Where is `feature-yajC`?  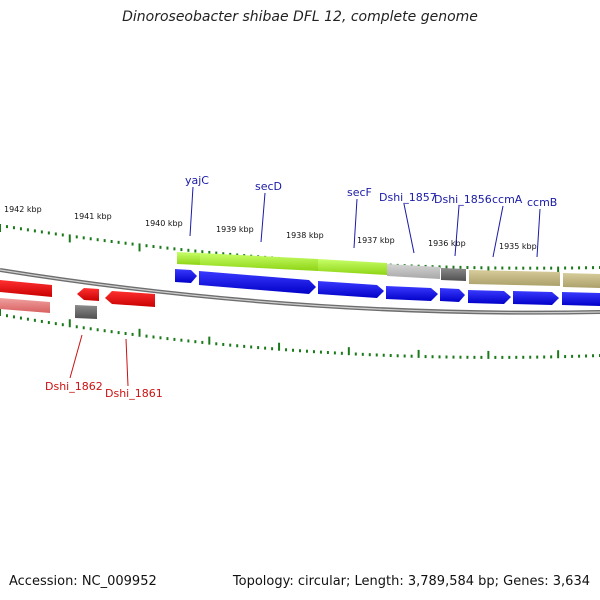
feature-yajC is located at coordinates (188, 258).